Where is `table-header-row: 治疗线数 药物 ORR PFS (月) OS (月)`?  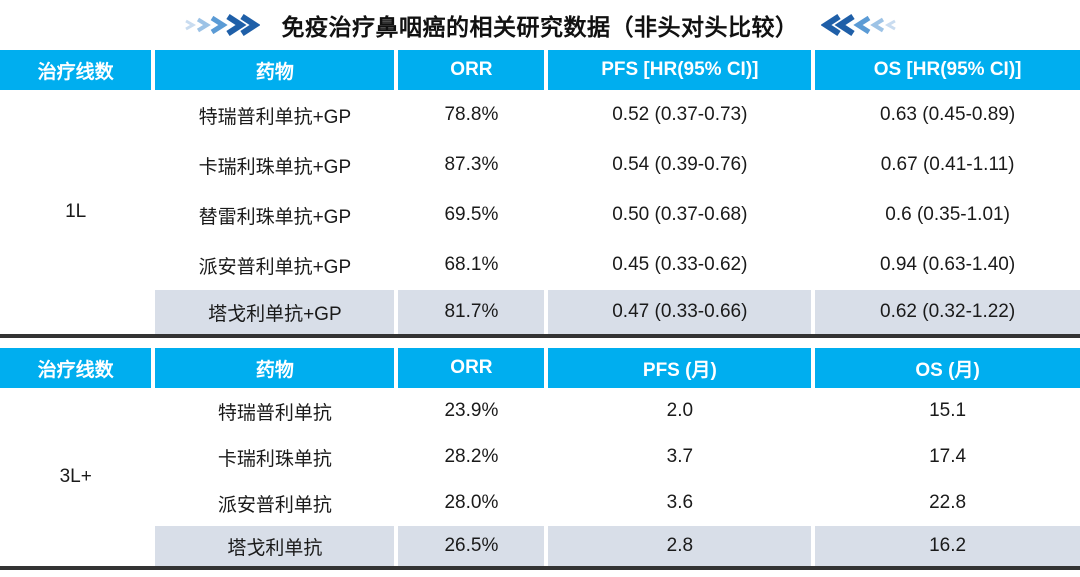
table-header-row: 治疗线数 药物 ORR PFS (月) OS (月) is located at coordinates (540, 368).